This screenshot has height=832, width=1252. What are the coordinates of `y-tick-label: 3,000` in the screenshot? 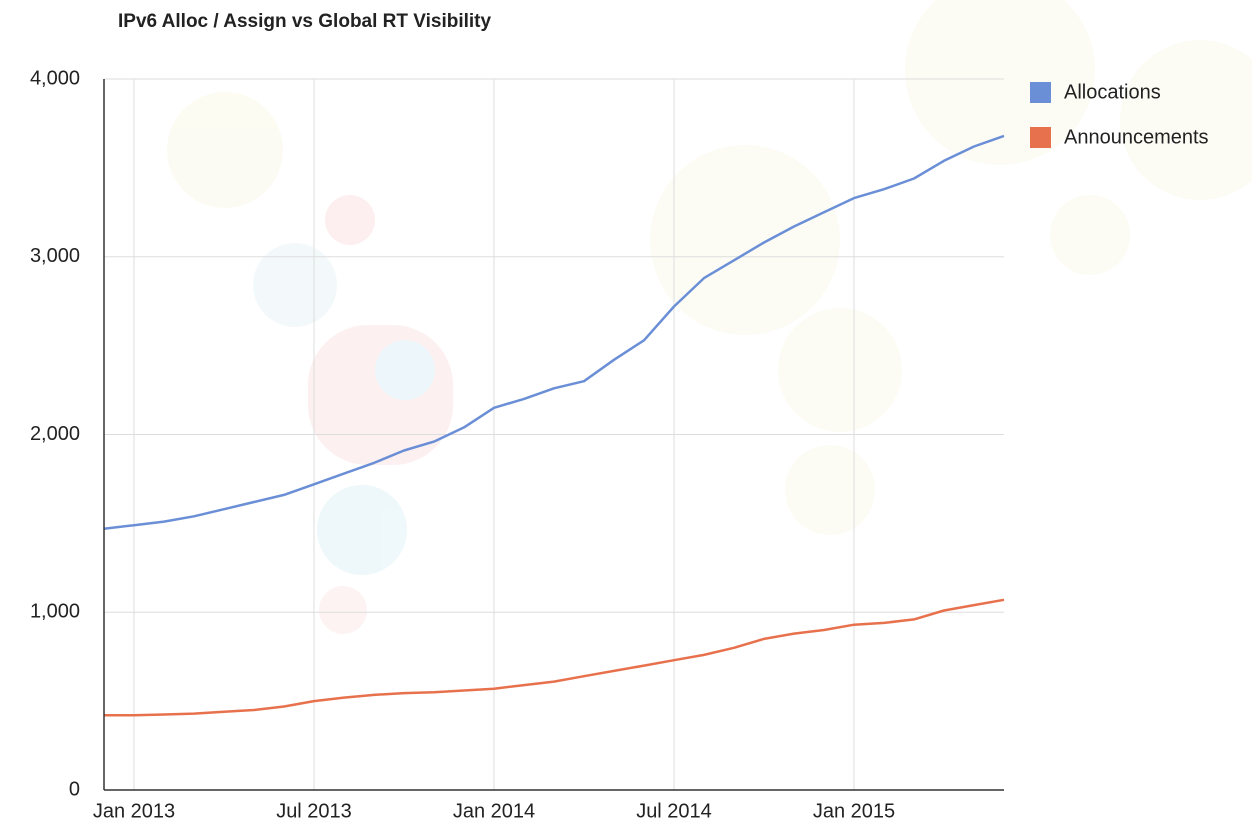 It's located at (55, 256).